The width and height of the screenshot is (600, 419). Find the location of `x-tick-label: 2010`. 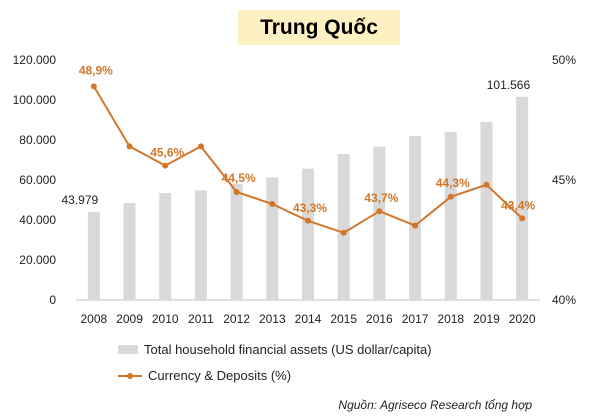

x-tick-label: 2010 is located at coordinates (165, 319).